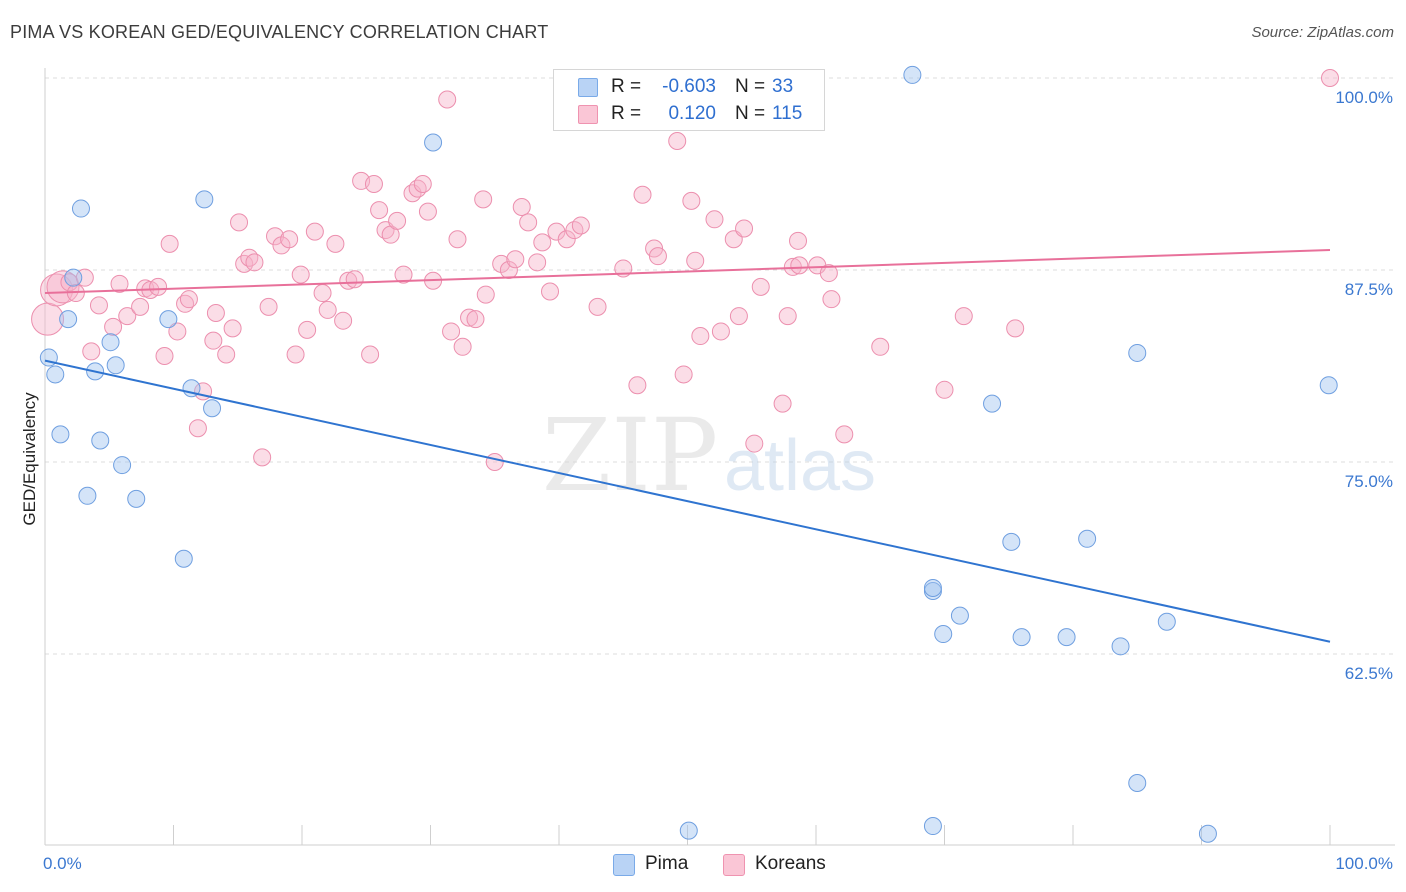 Image resolution: width=1406 pixels, height=892 pixels. Describe the element at coordinates (709, 455) in the screenshot. I see `watermark: ZIP atlas` at that location.